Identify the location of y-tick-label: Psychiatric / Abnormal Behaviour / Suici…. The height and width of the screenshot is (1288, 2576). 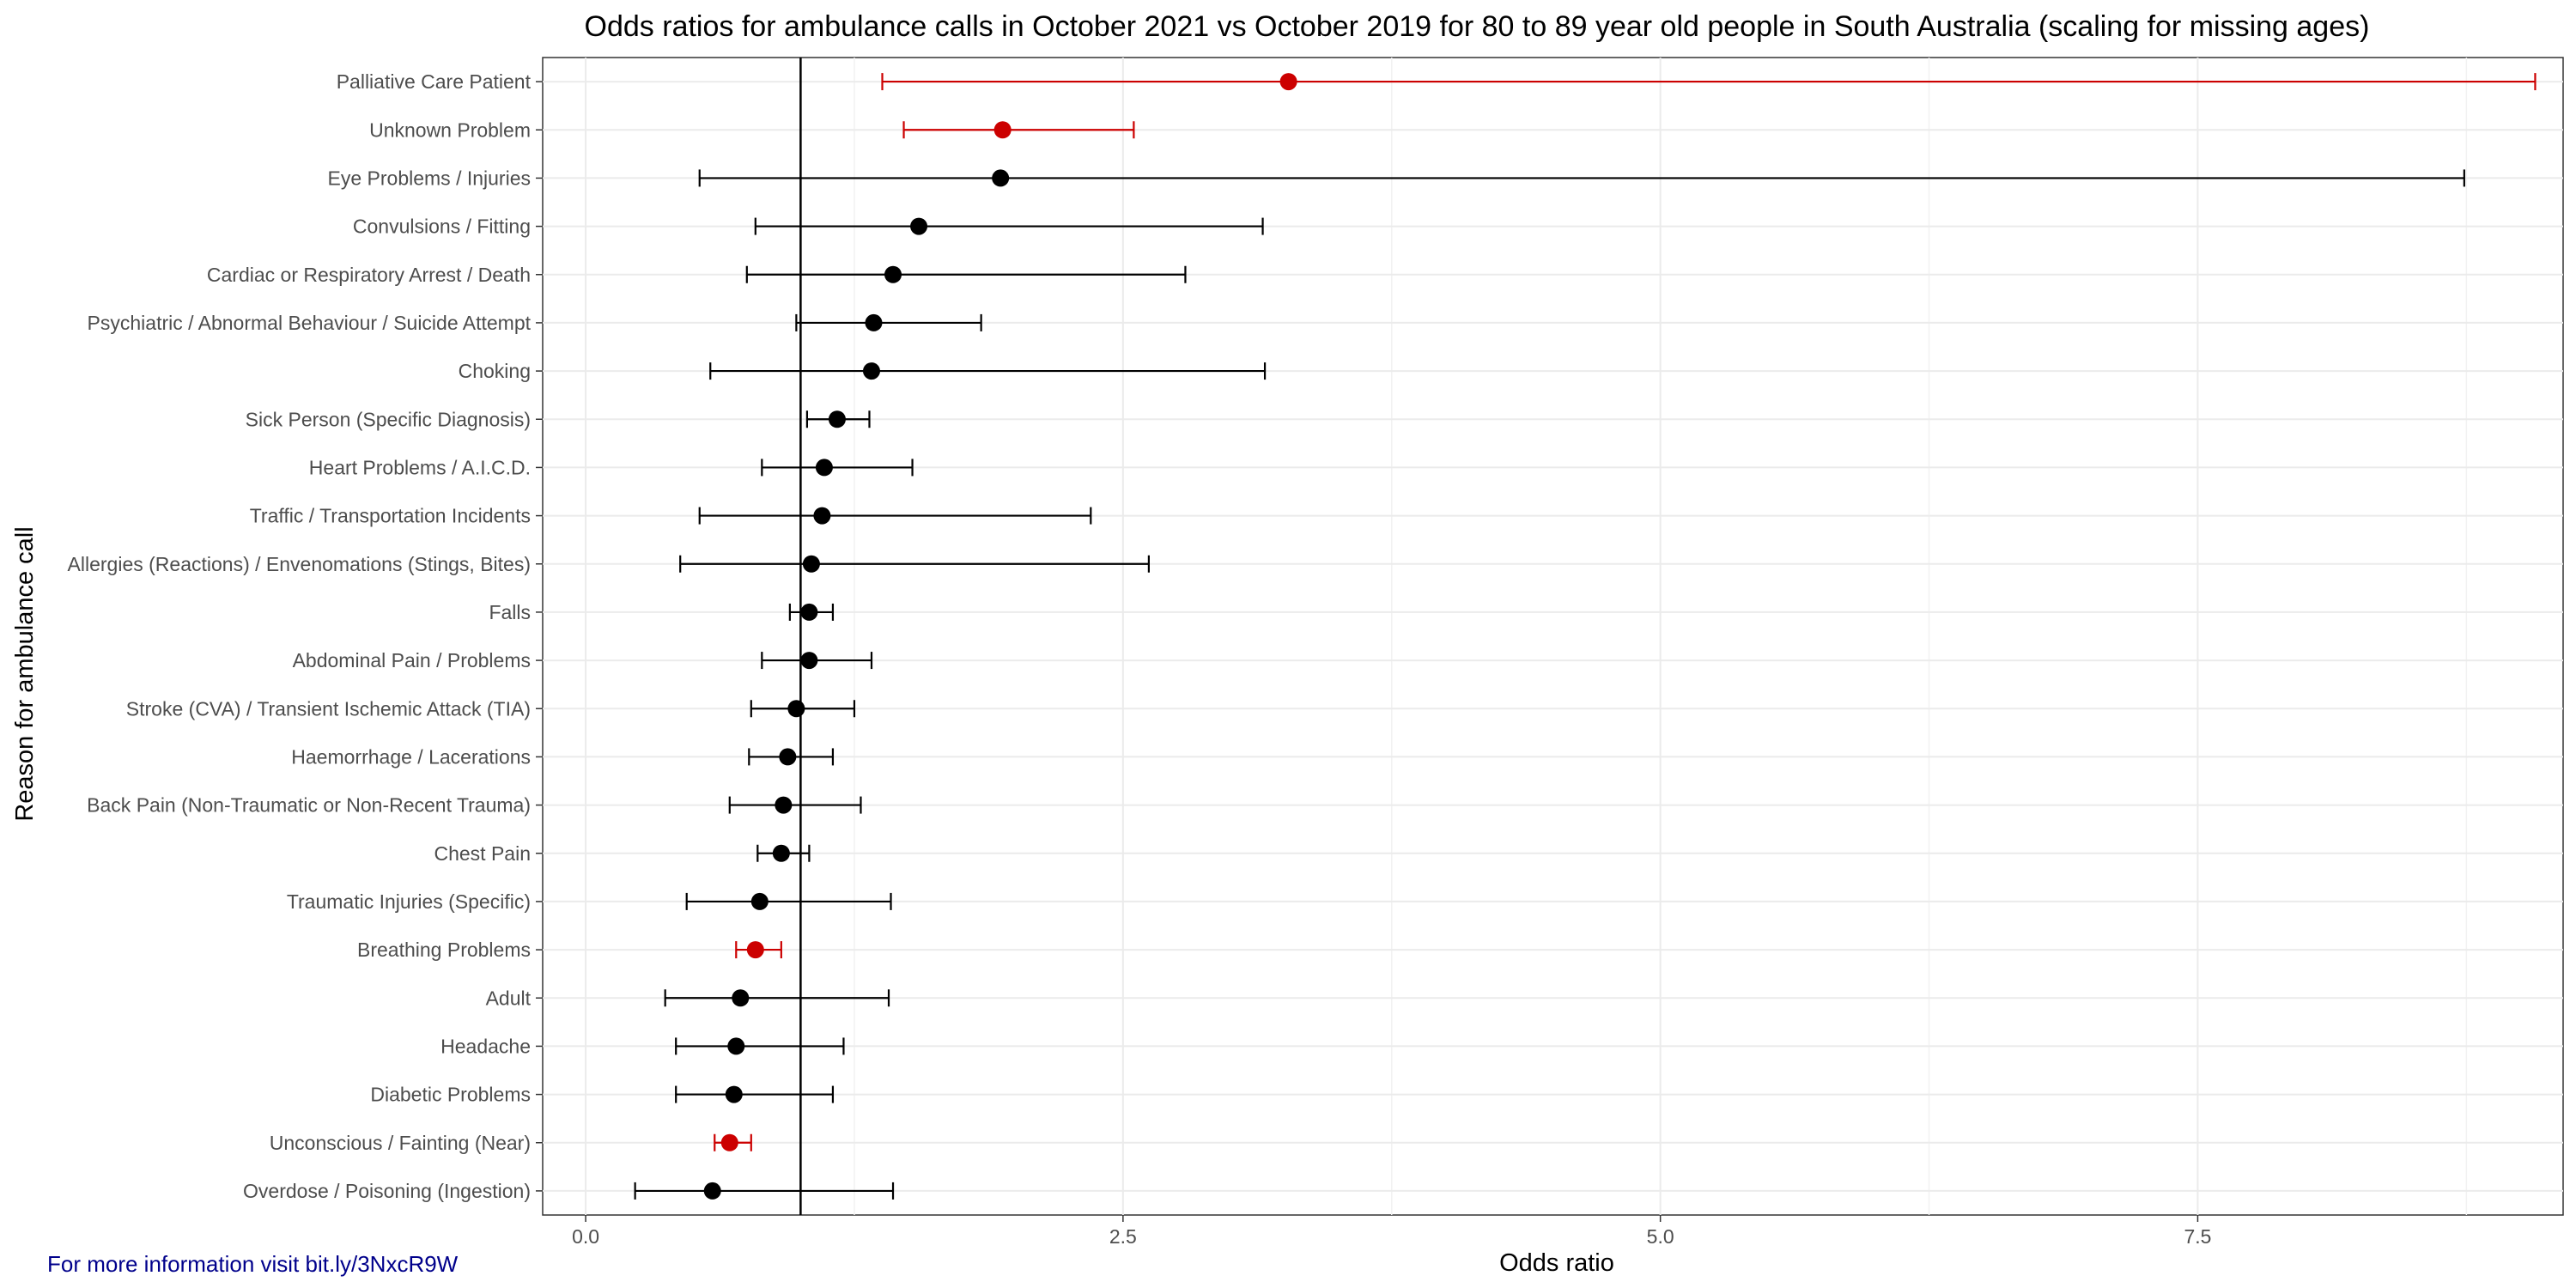
(310, 323).